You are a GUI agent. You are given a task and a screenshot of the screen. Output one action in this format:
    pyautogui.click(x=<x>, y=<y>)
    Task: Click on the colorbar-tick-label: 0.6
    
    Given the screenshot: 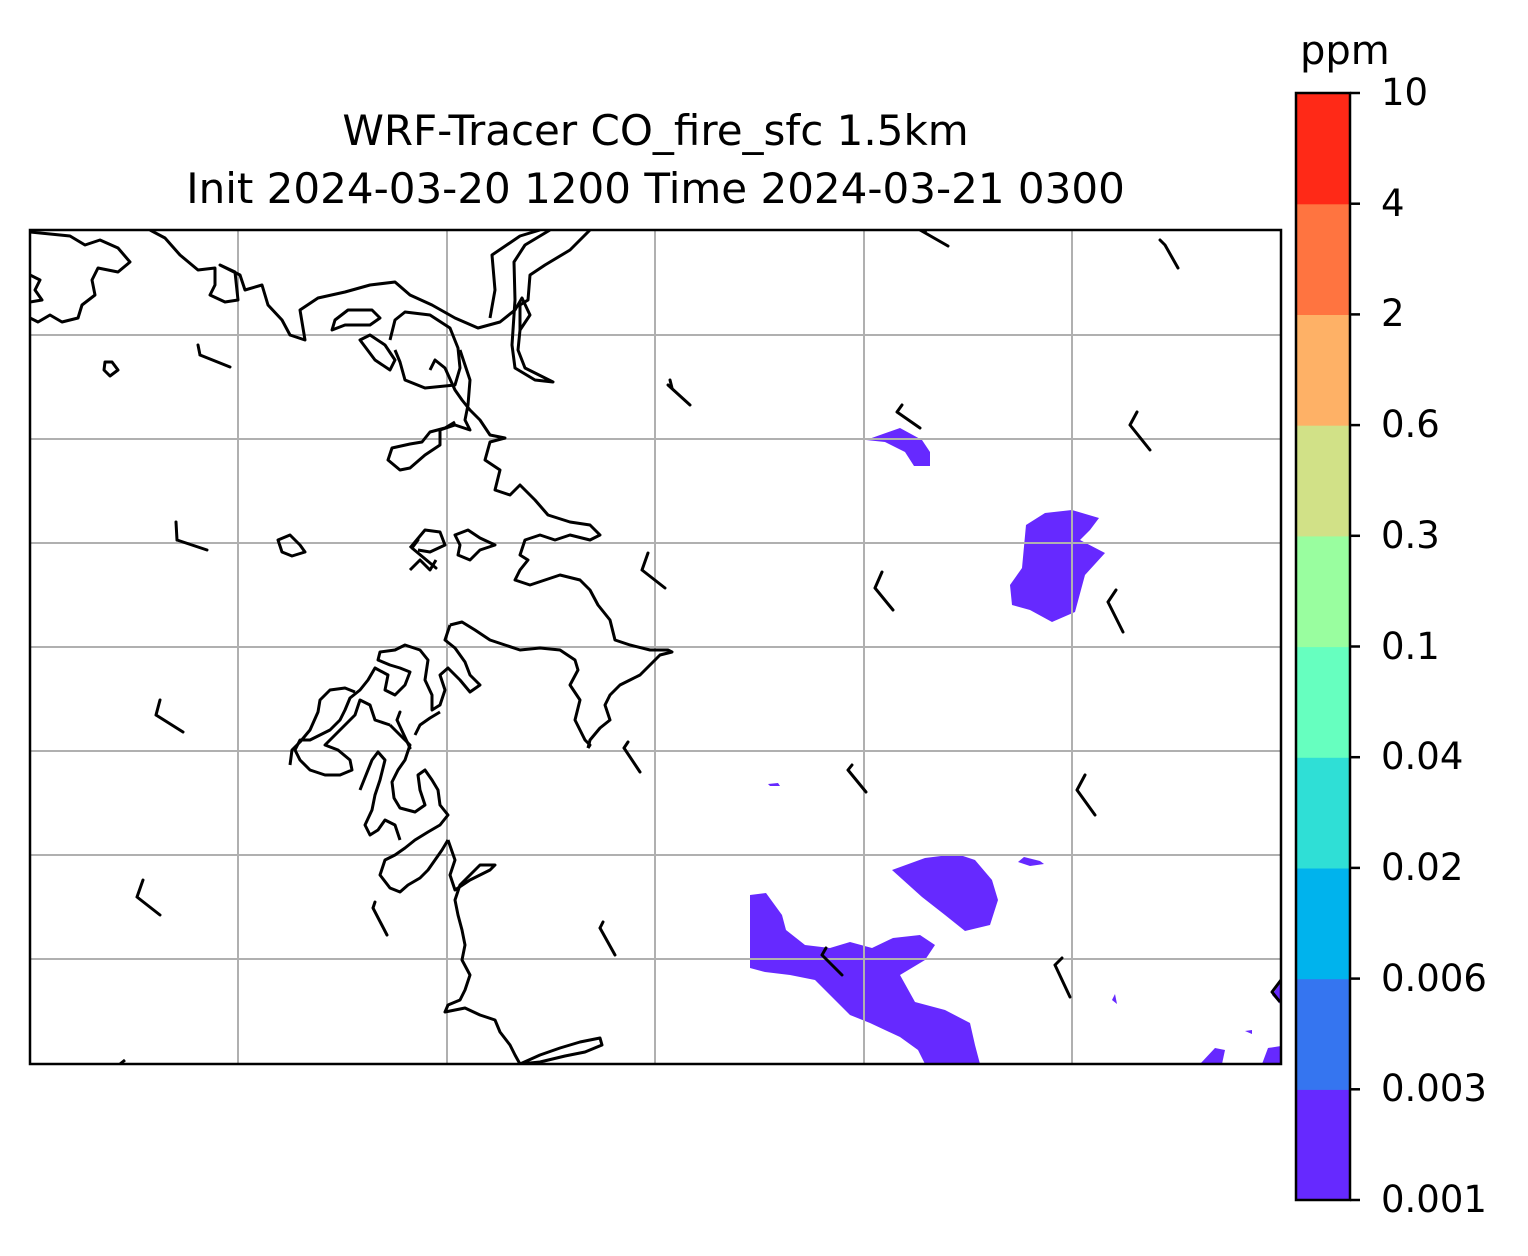 What is the action you would take?
    pyautogui.click(x=1410, y=425)
    